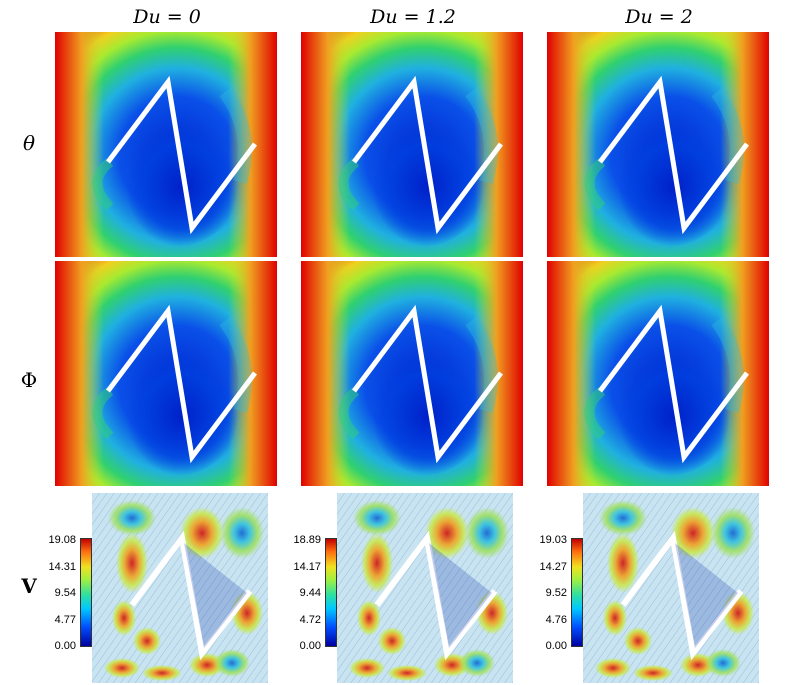 The image size is (785, 685). I want to click on colorbar-tick-label: 14.17, so click(307, 566).